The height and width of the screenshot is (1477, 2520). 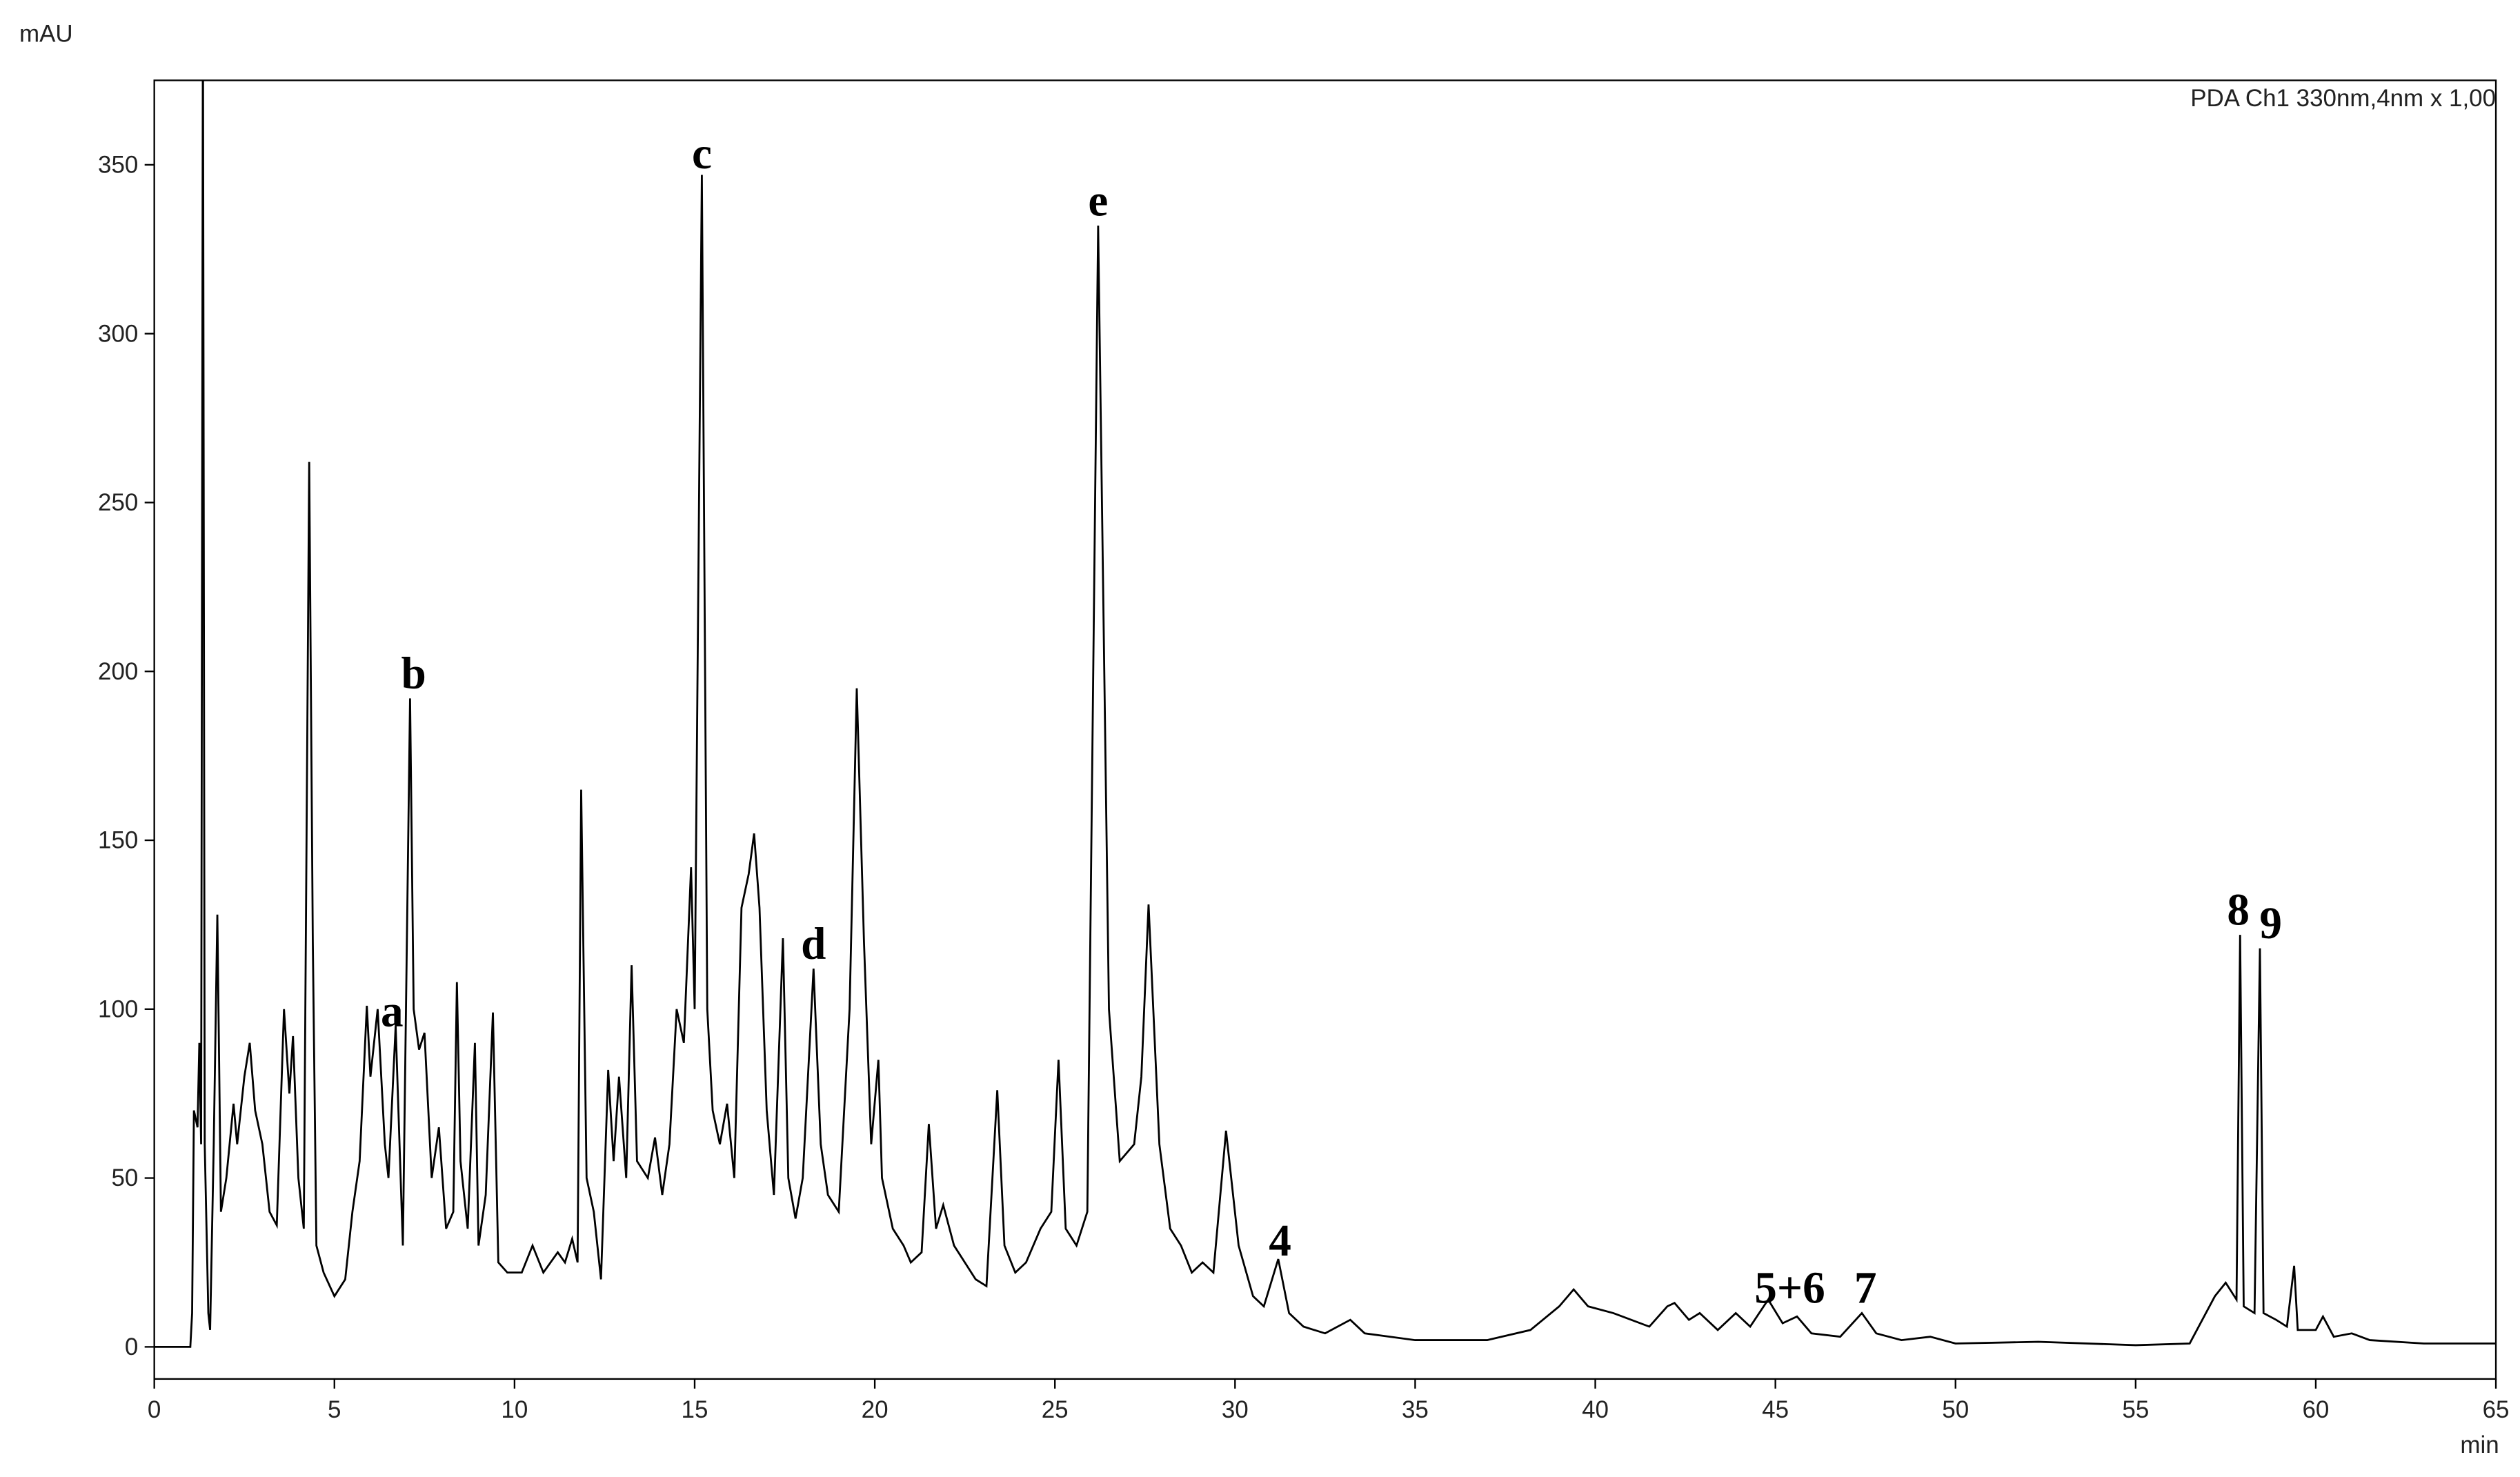 What do you see at coordinates (118, 502) in the screenshot?
I see `y-tick-label: 250` at bounding box center [118, 502].